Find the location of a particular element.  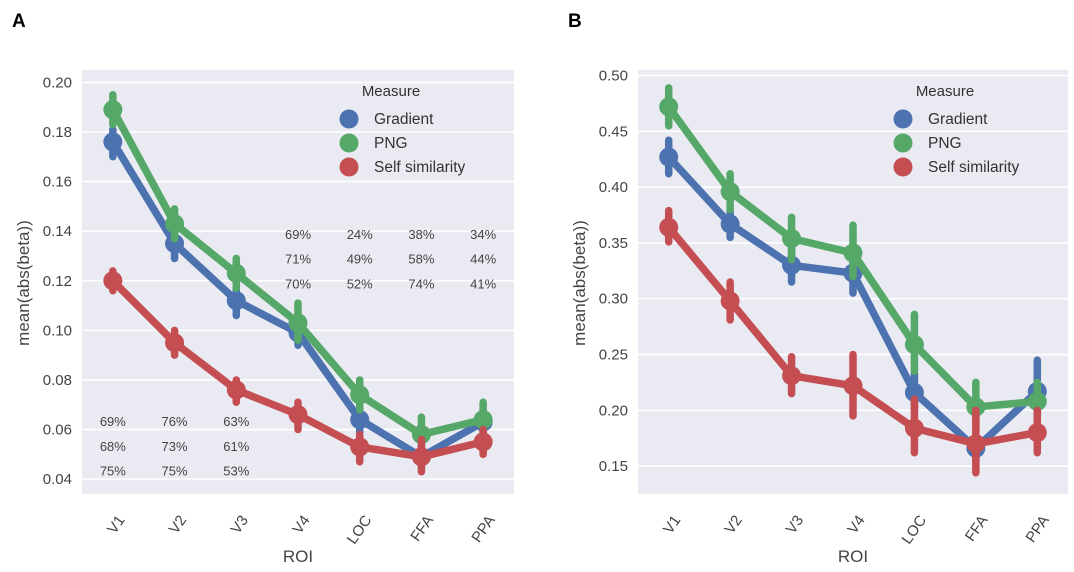

data-point-png-v2-b is located at coordinates (730, 192).